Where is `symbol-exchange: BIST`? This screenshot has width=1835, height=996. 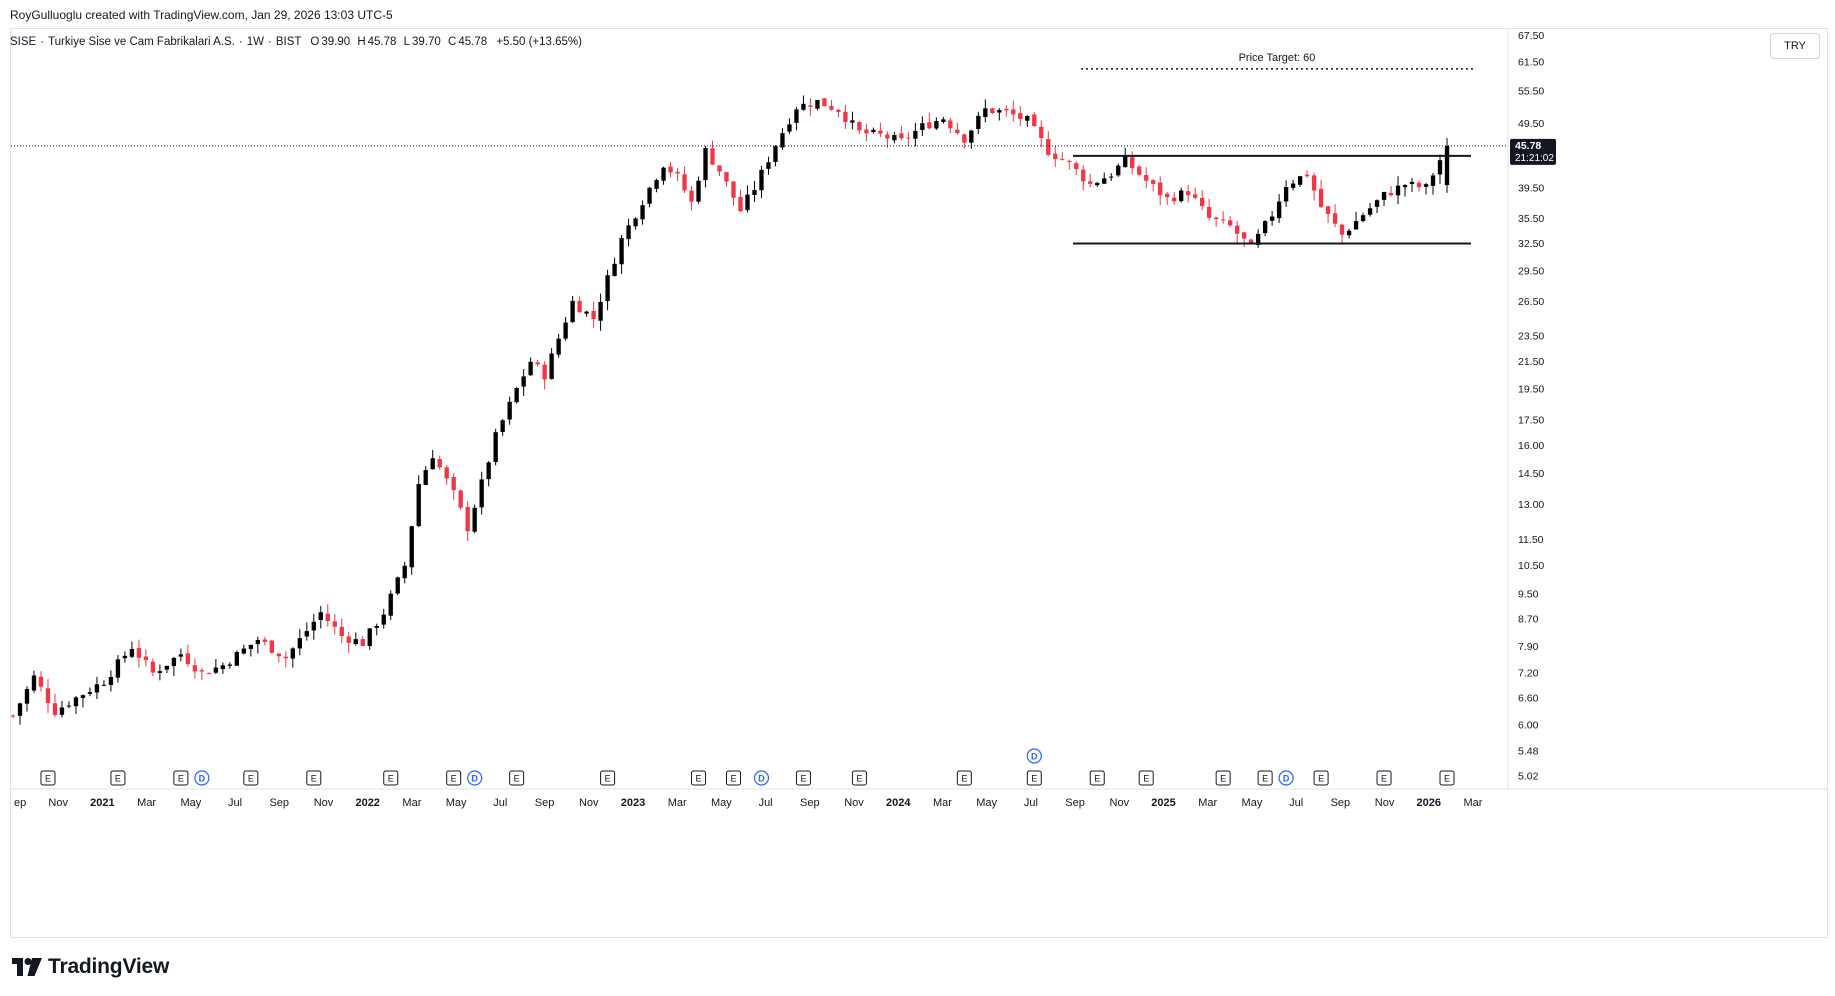
symbol-exchange: BIST is located at coordinates (288, 42).